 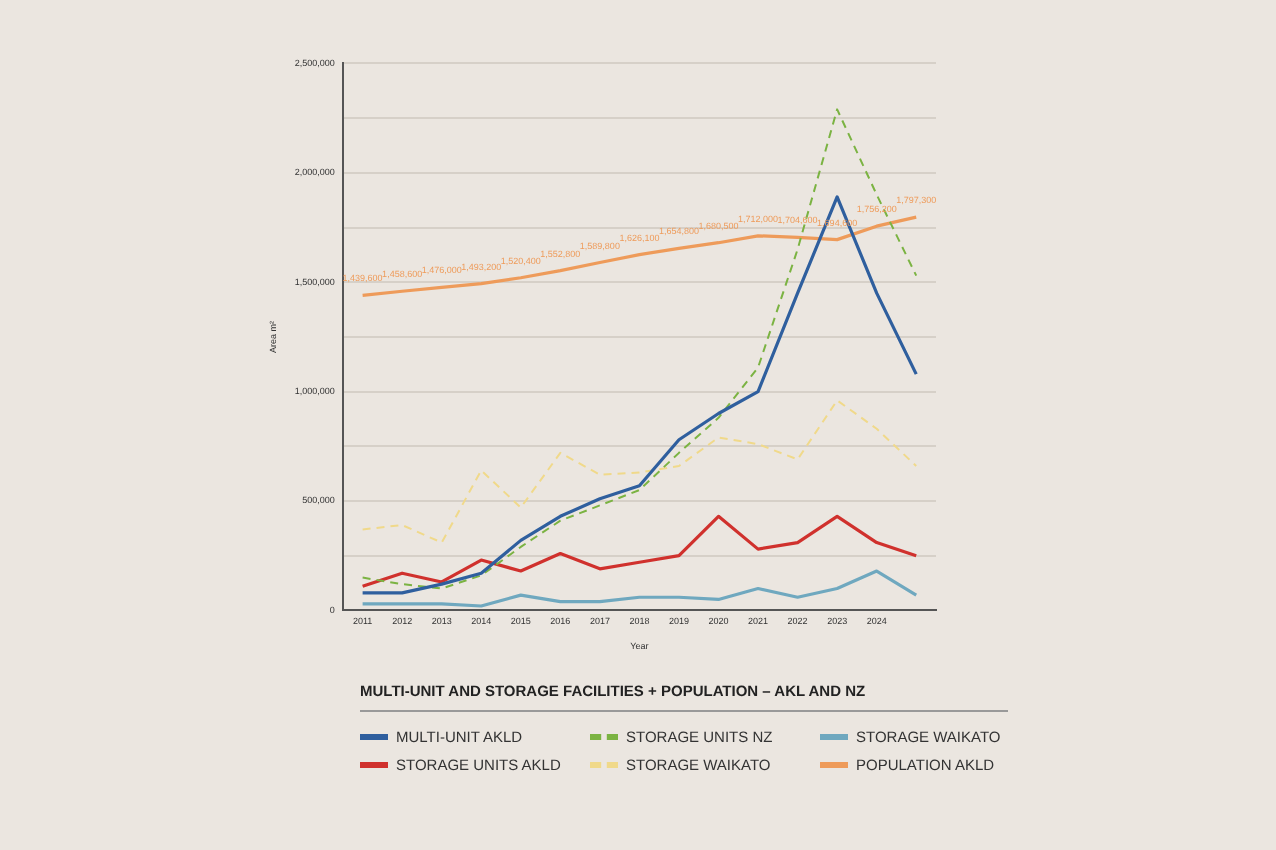 I want to click on line-series, so click(x=639, y=471).